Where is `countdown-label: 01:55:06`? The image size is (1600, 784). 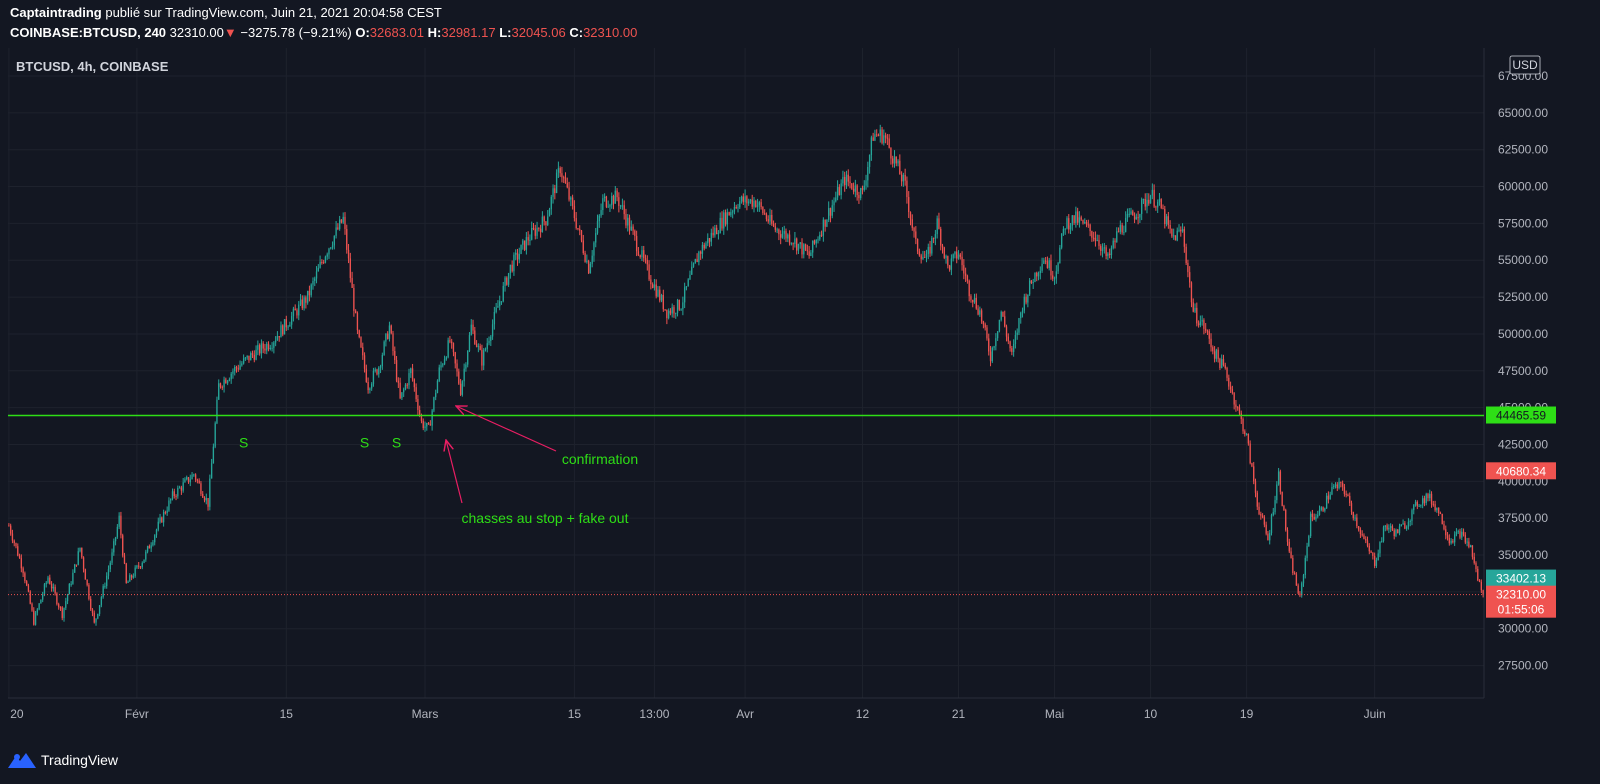 countdown-label: 01:55:06 is located at coordinates (1521, 610).